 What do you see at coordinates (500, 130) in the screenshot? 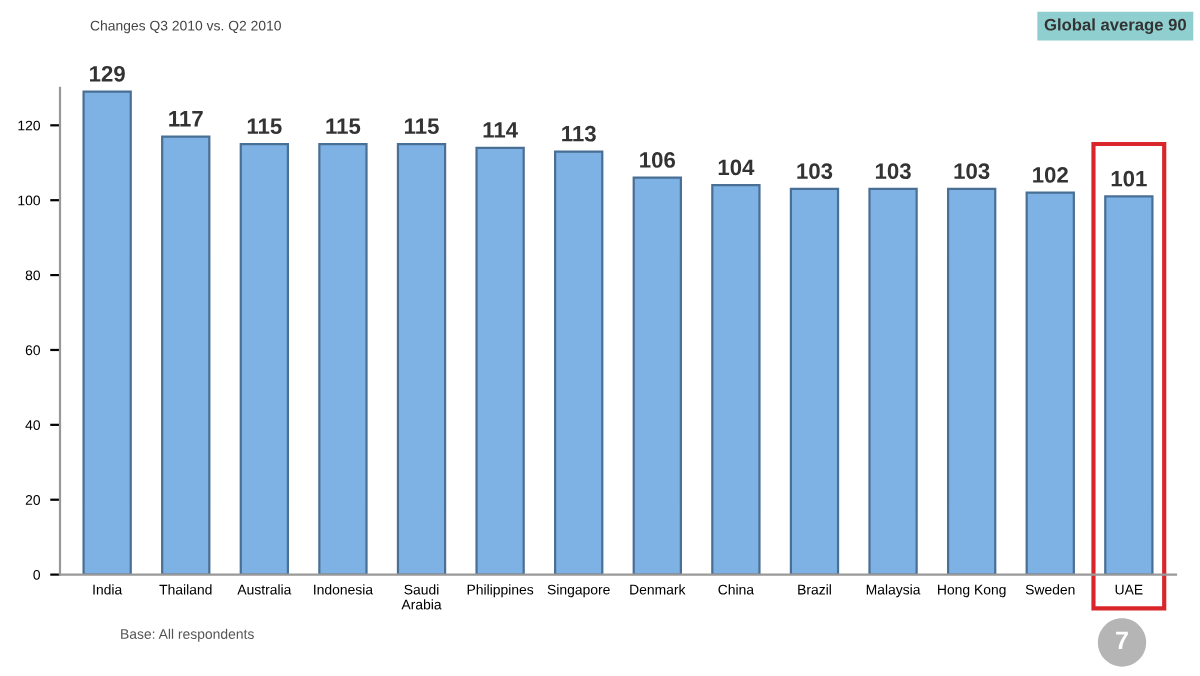
I see `data-label: 114` at bounding box center [500, 130].